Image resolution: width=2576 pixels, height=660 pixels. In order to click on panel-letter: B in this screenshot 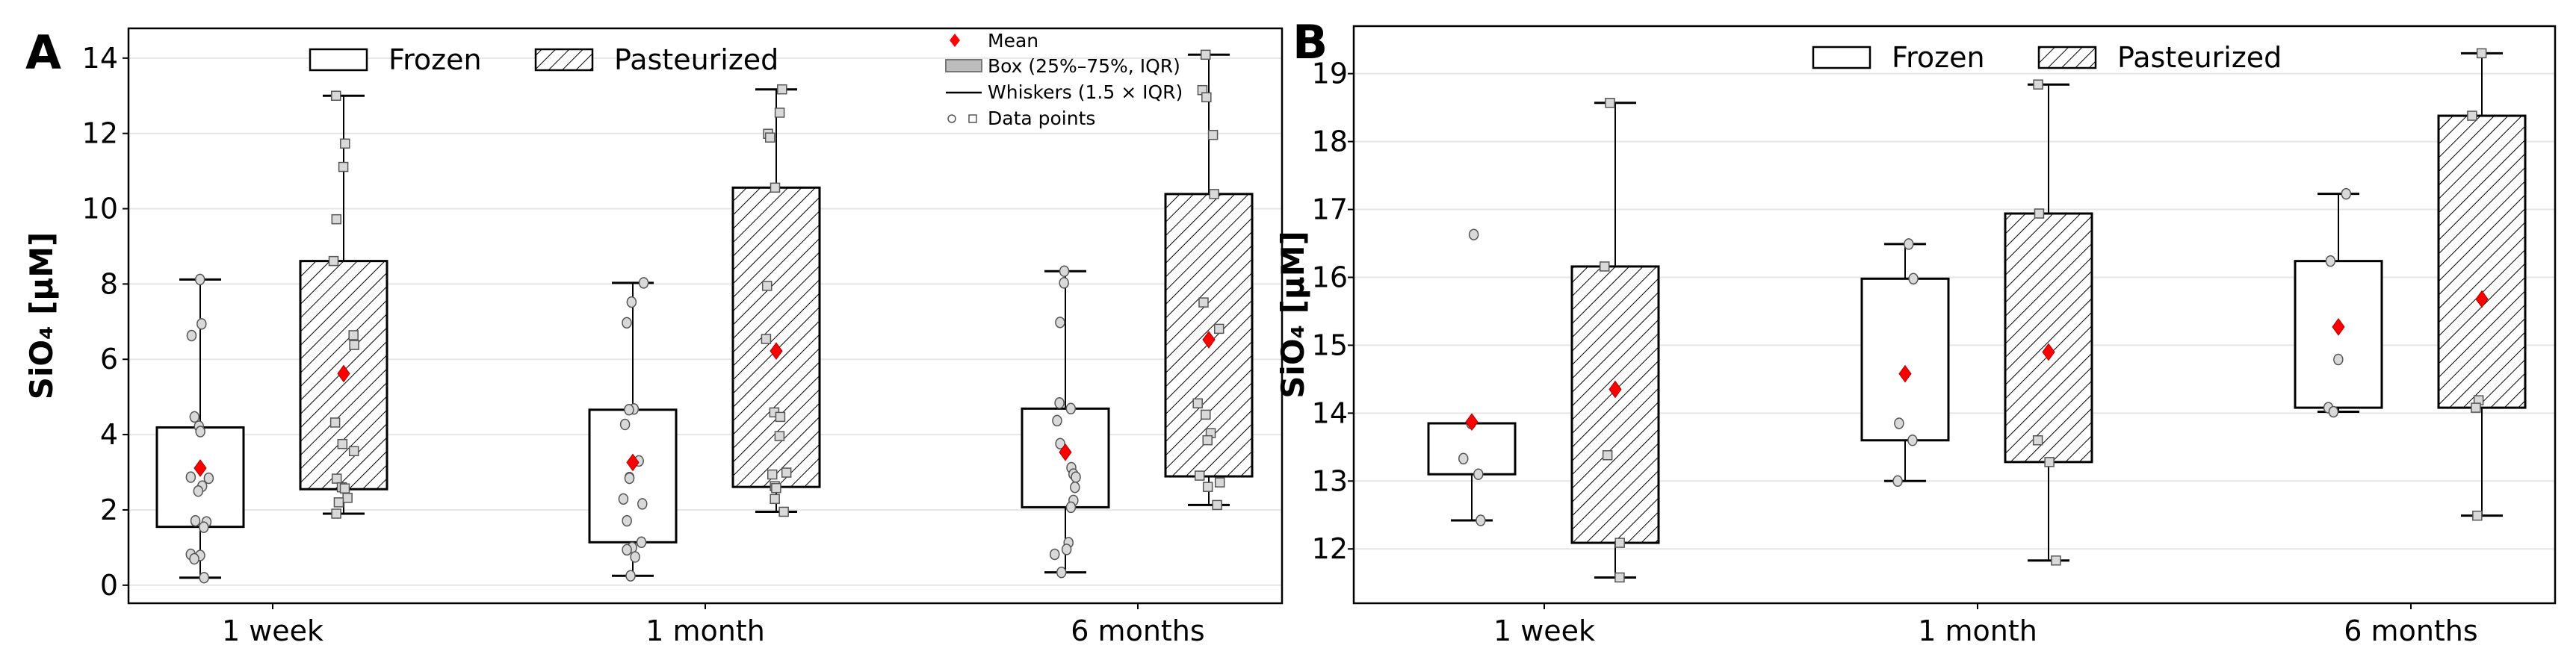, I will do `click(1310, 42)`.